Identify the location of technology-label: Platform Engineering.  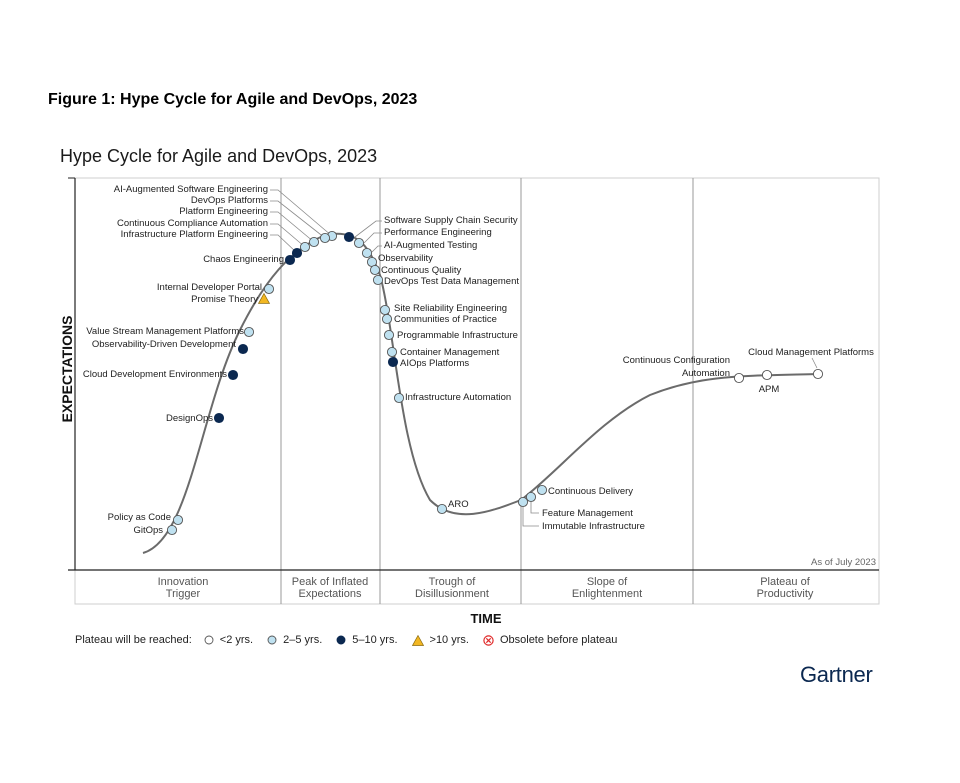
(223, 211).